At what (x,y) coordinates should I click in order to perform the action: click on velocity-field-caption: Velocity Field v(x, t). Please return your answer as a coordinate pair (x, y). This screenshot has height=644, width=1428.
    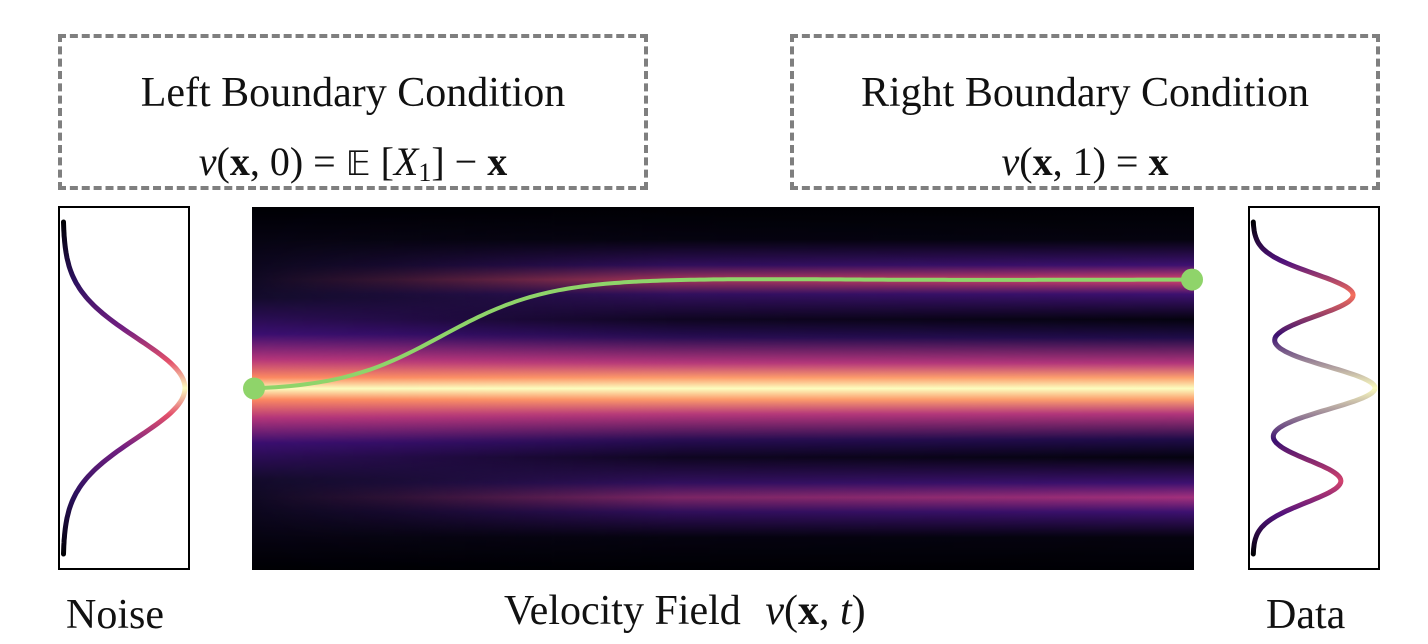
    Looking at the image, I should click on (685, 611).